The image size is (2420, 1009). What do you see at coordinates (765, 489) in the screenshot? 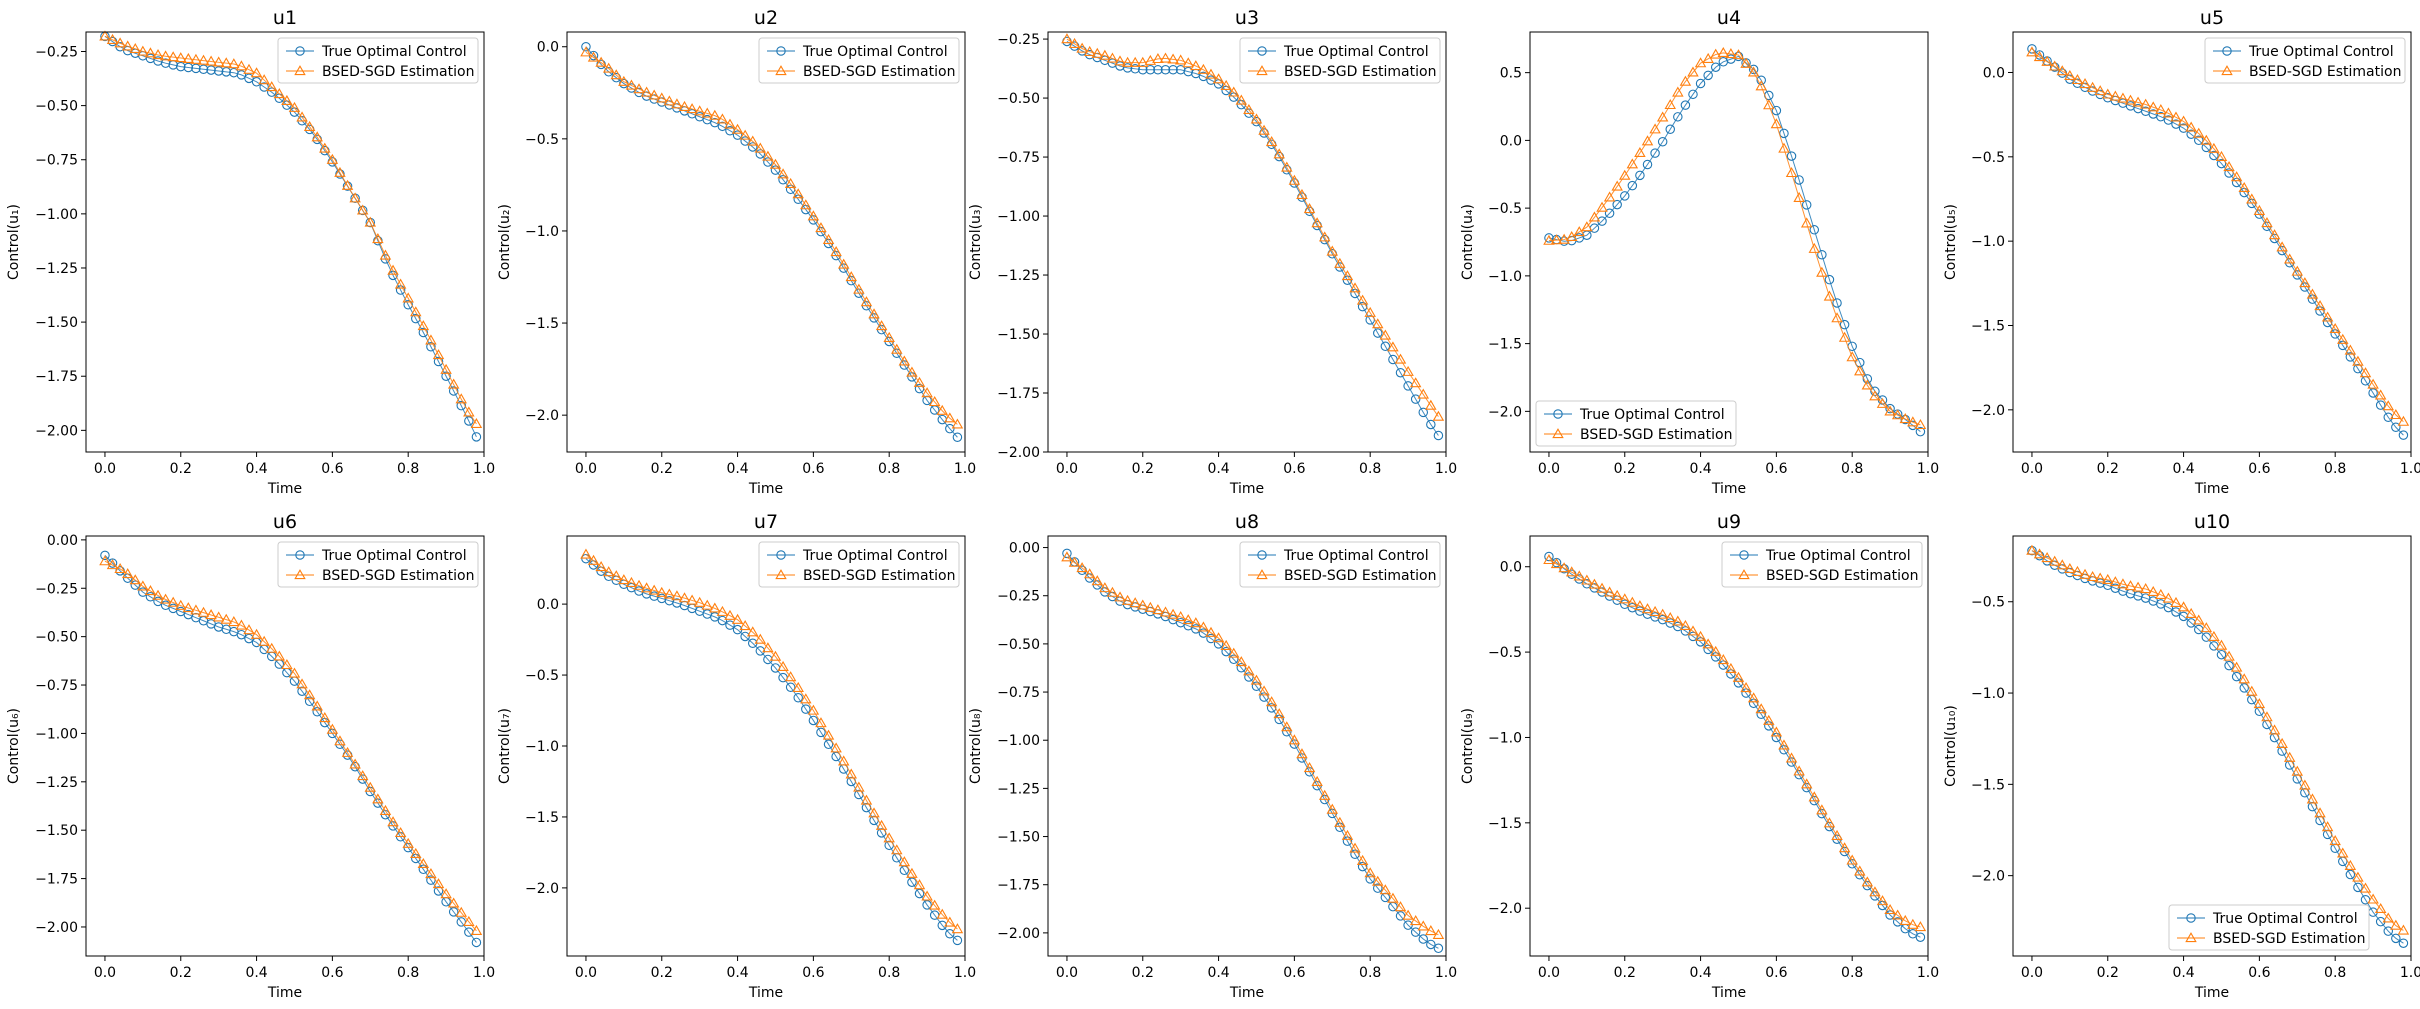
I see `x-axis-label: Time` at bounding box center [765, 489].